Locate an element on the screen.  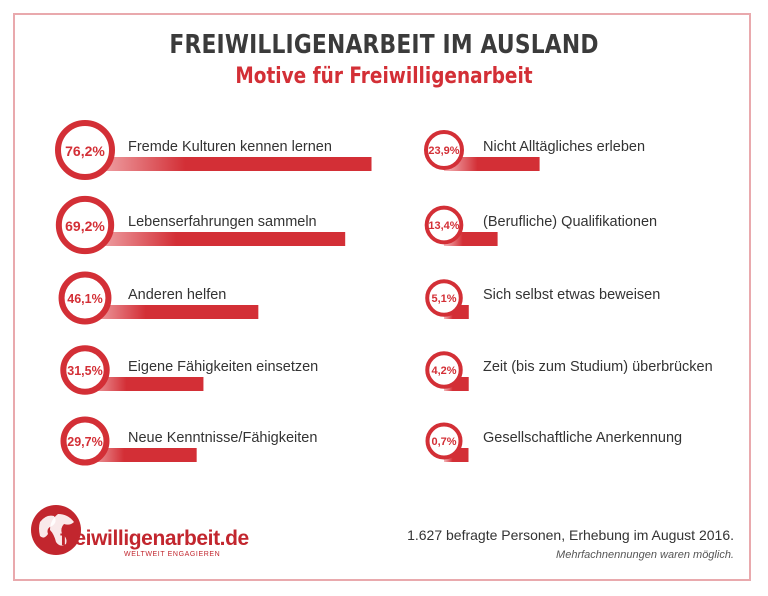
category-label: Lebenserfahrungen sammeln is located at coordinates (222, 222).